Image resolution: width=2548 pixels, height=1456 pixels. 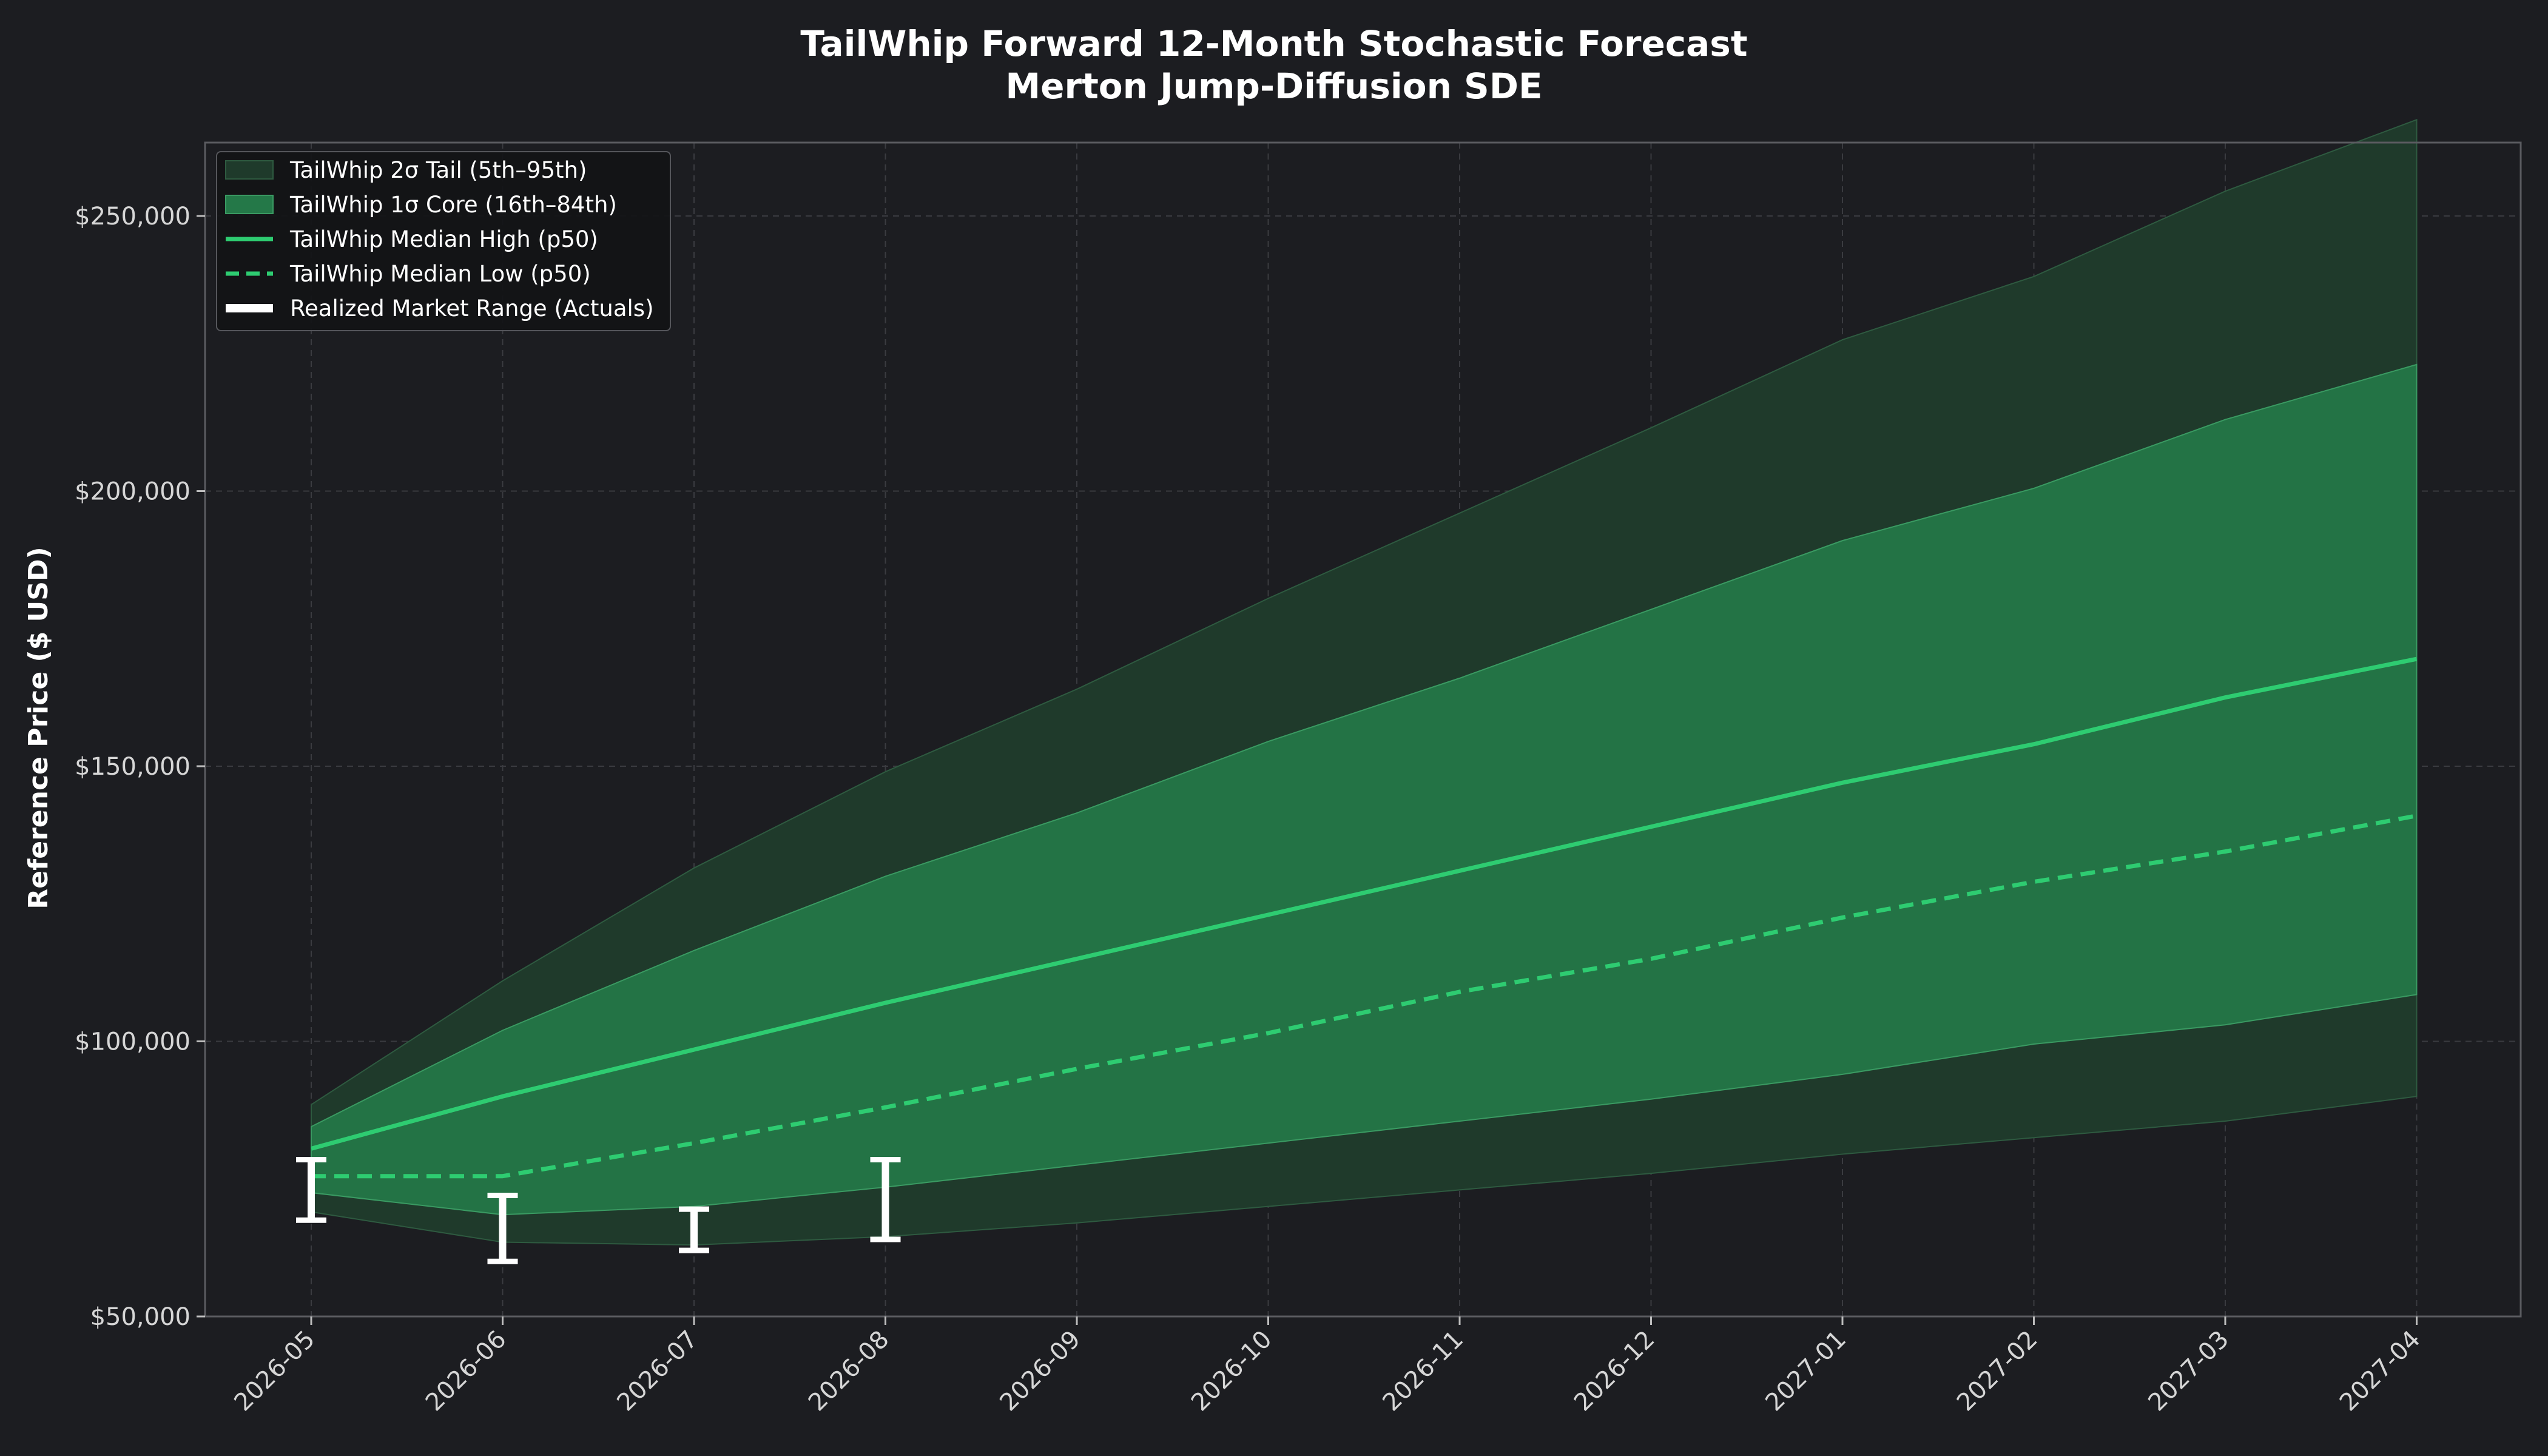 I want to click on y-tick-label: $100,000, so click(x=132, y=1042).